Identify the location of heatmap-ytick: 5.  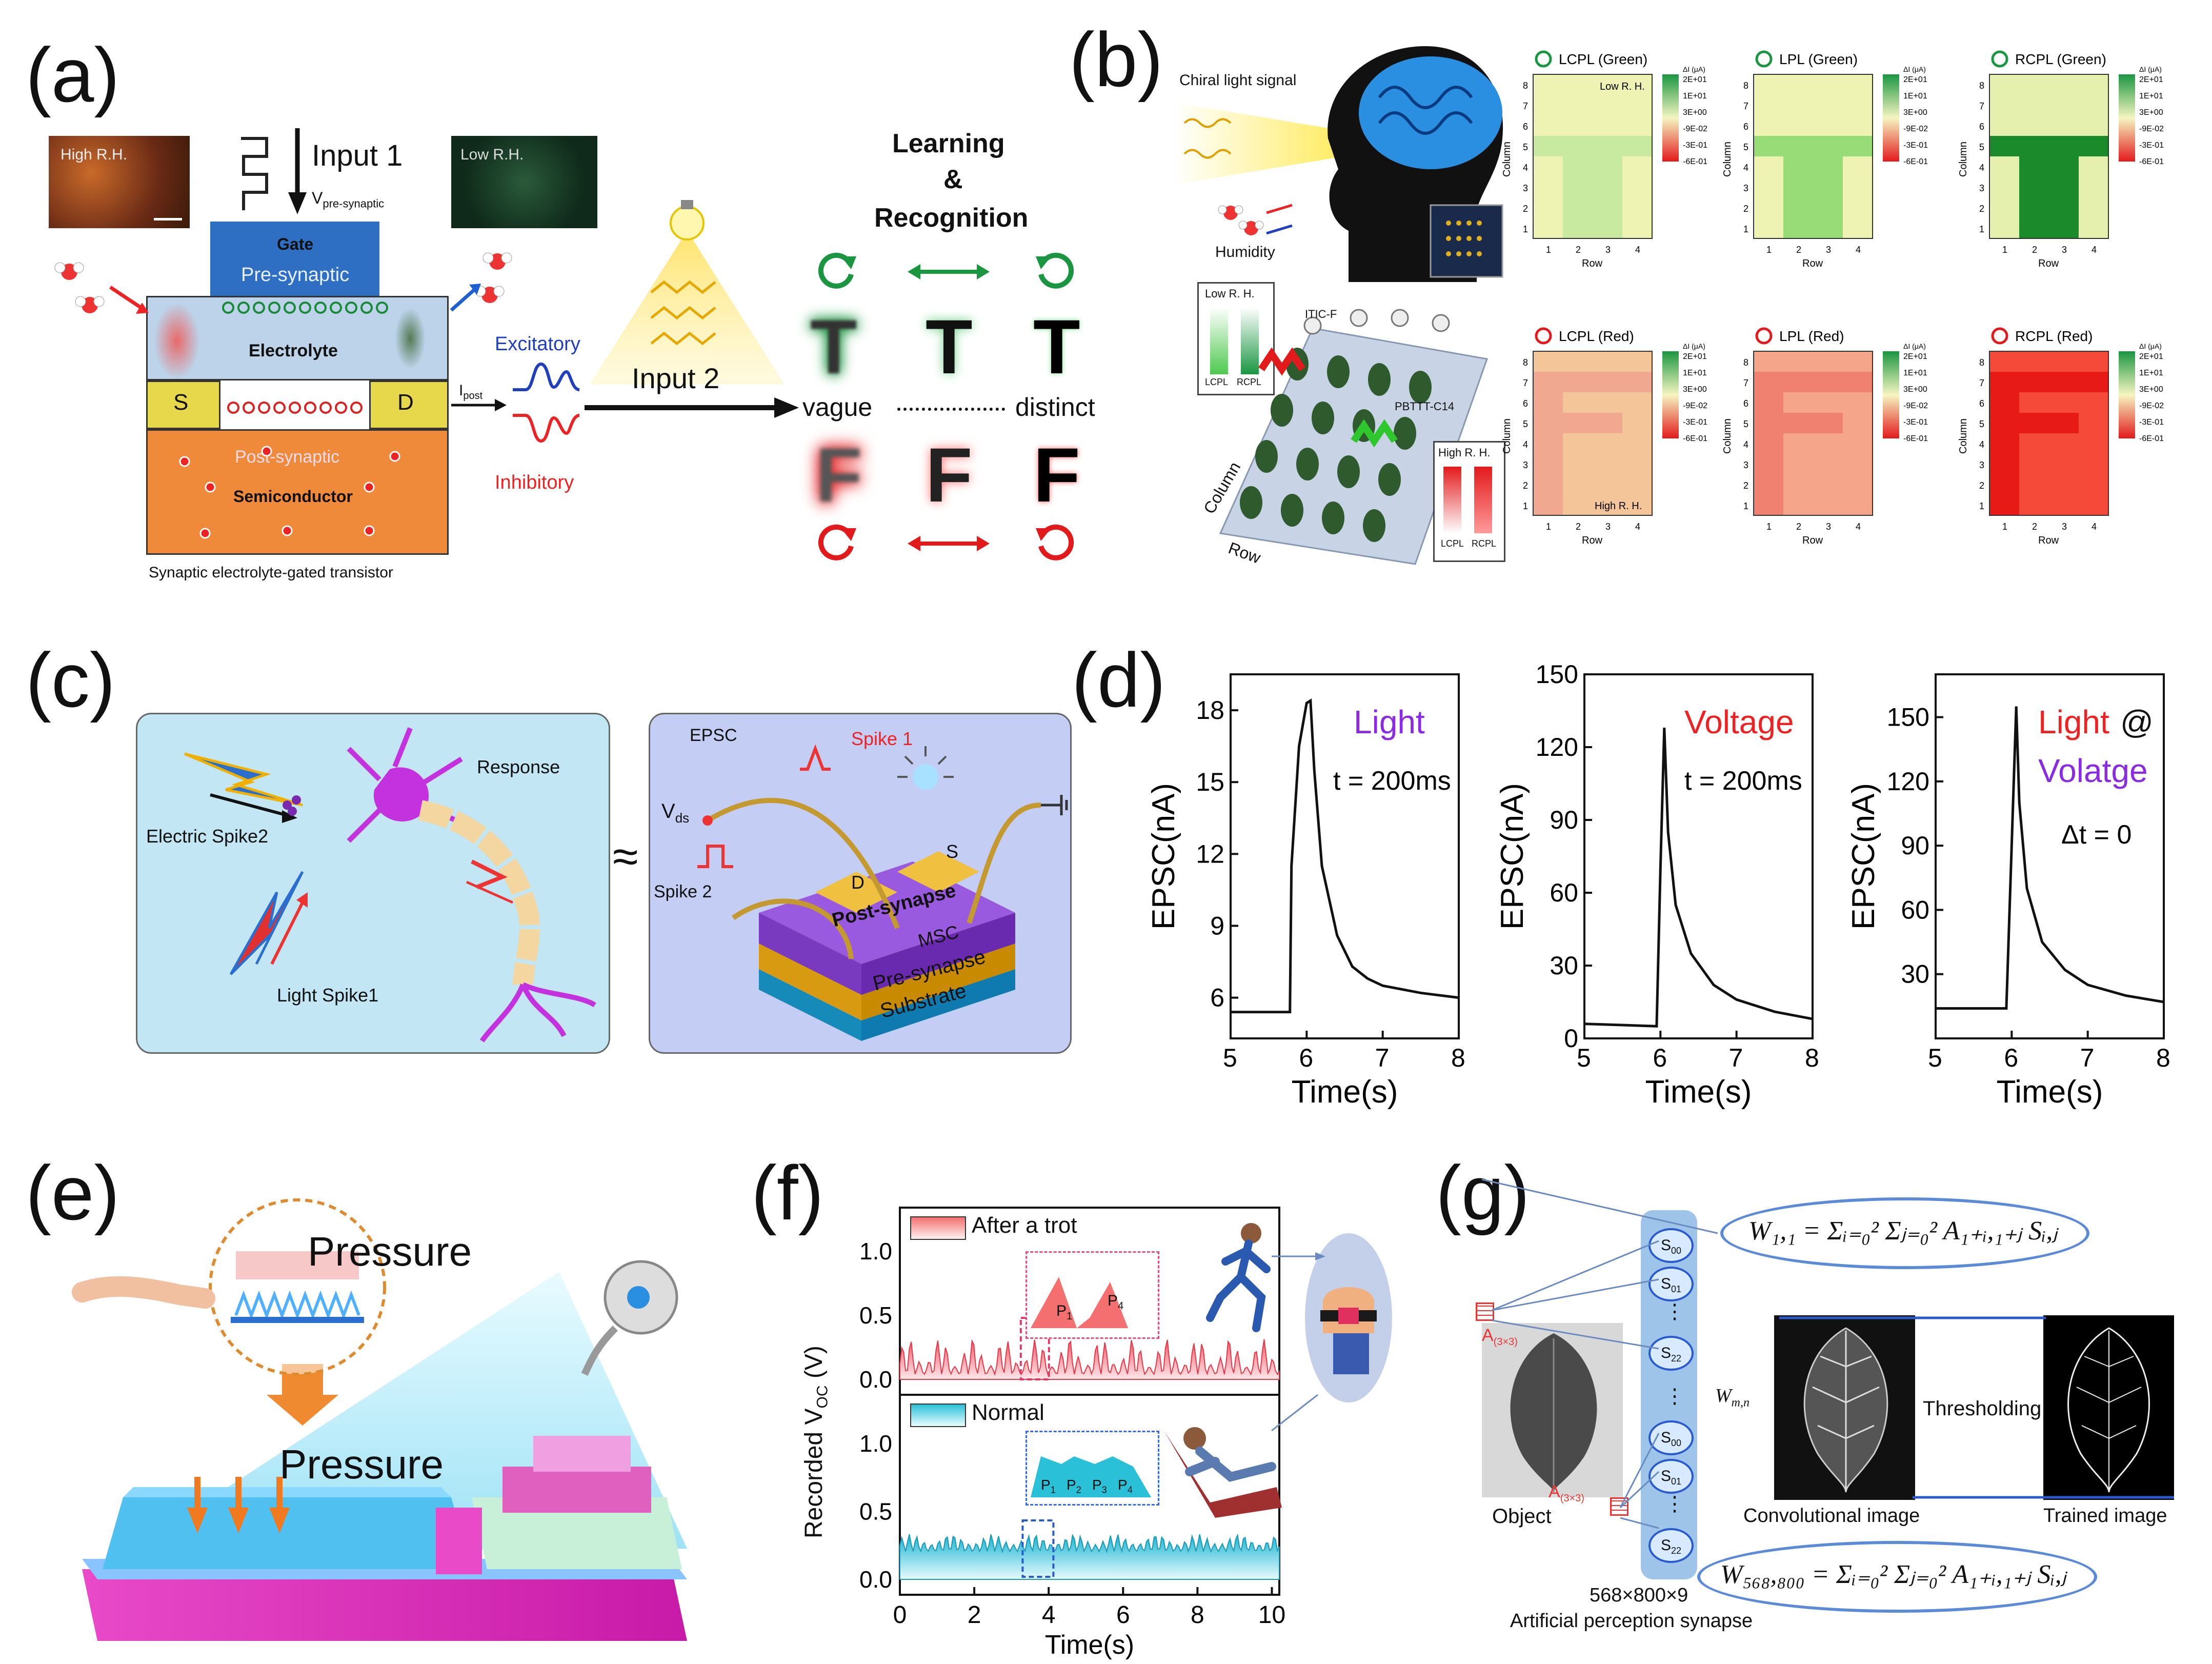
(1981, 424).